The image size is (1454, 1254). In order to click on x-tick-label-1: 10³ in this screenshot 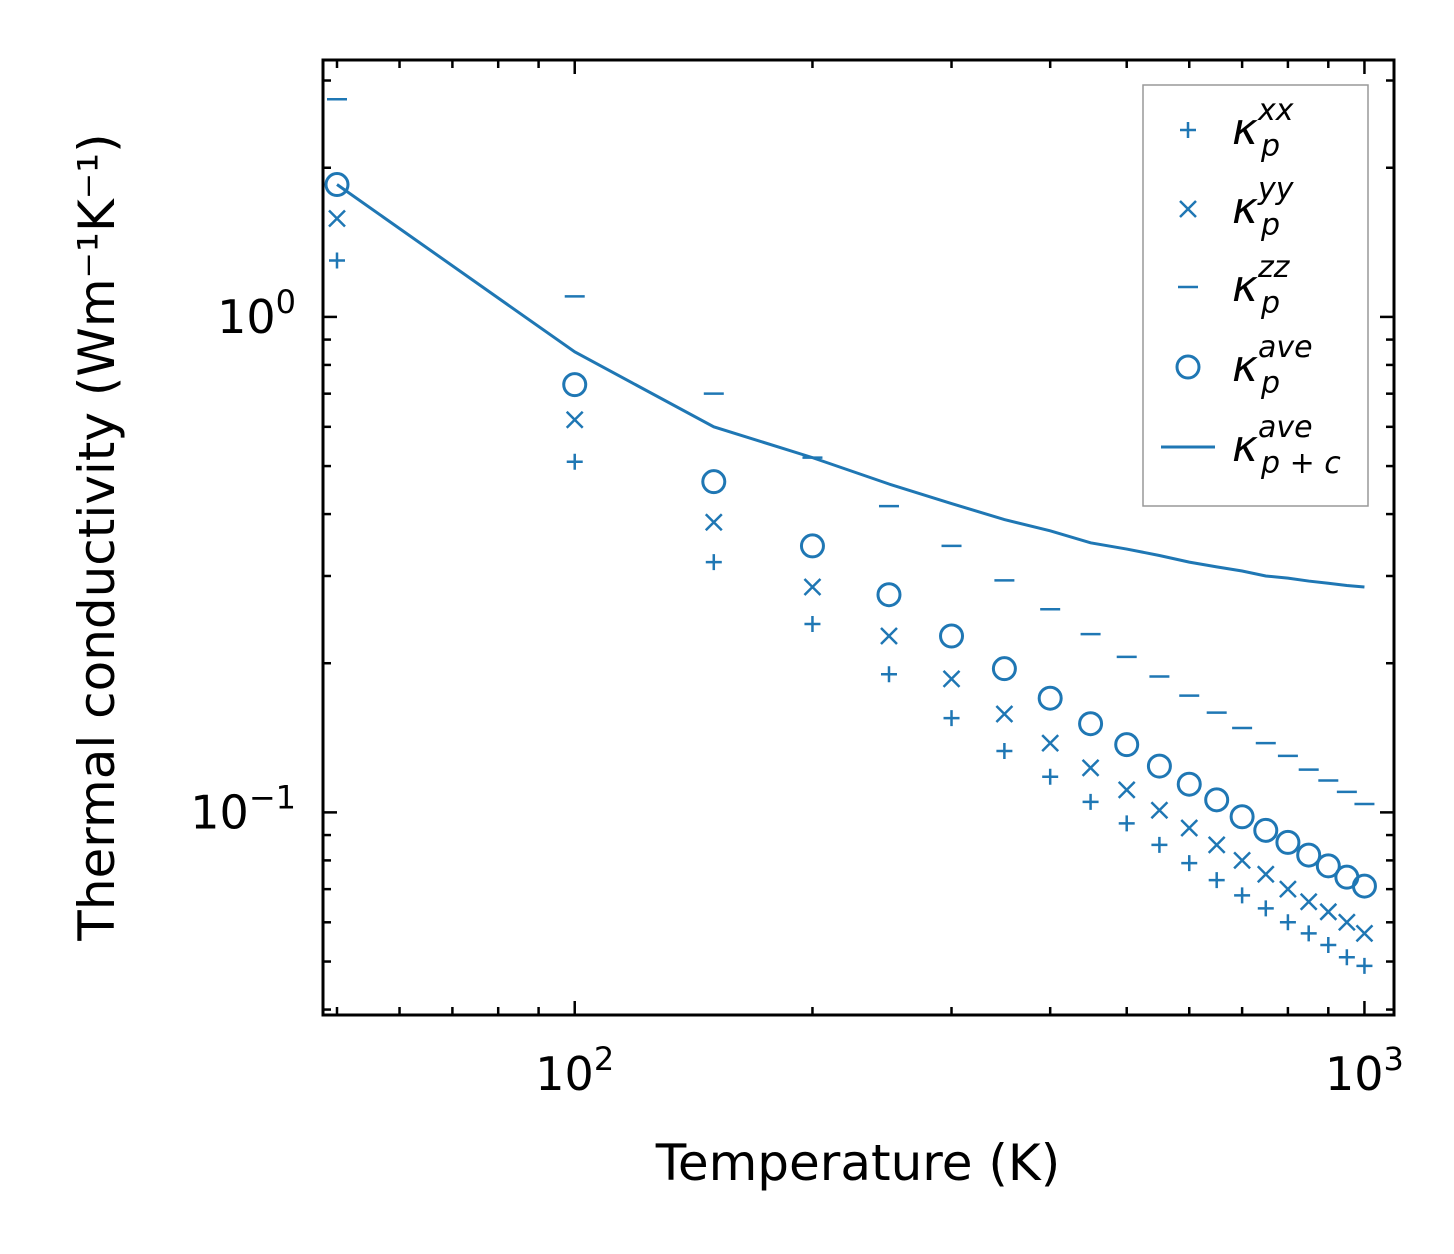, I will do `click(1364, 1070)`.